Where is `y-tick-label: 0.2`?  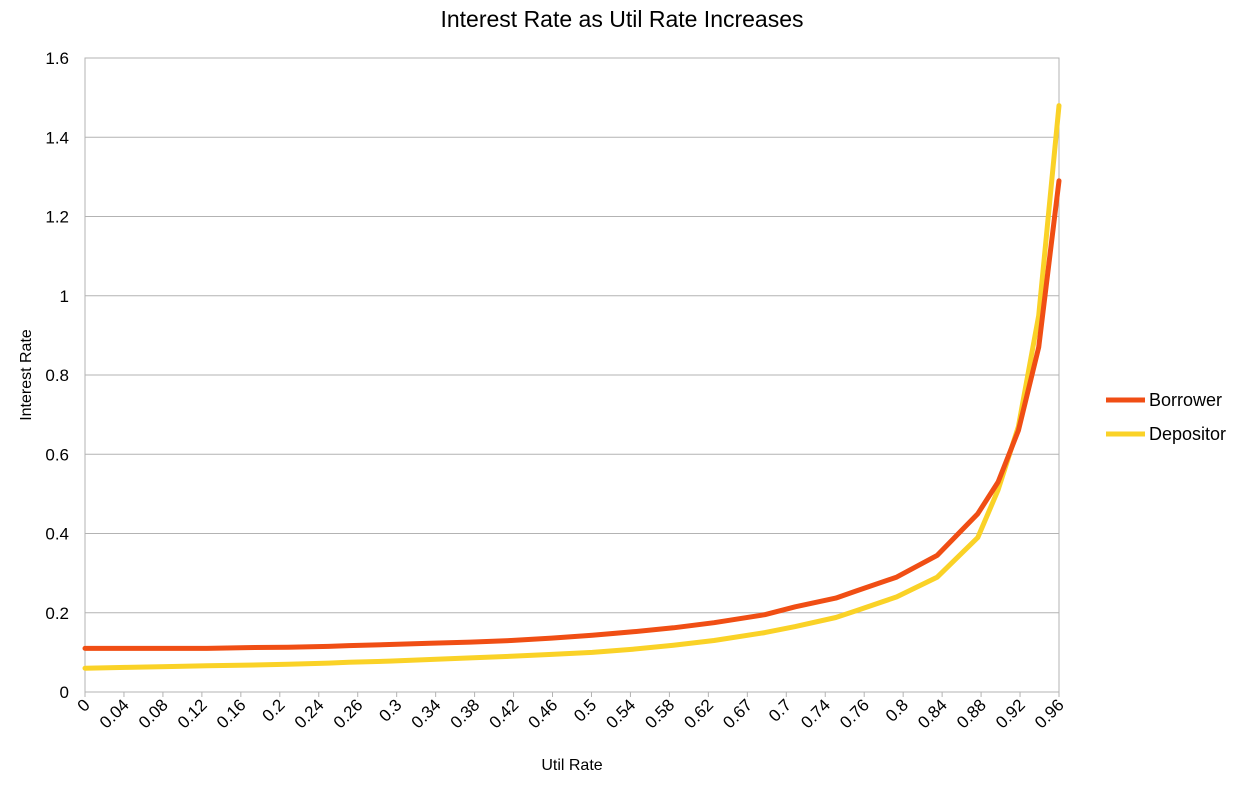 y-tick-label: 0.2 is located at coordinates (57, 613).